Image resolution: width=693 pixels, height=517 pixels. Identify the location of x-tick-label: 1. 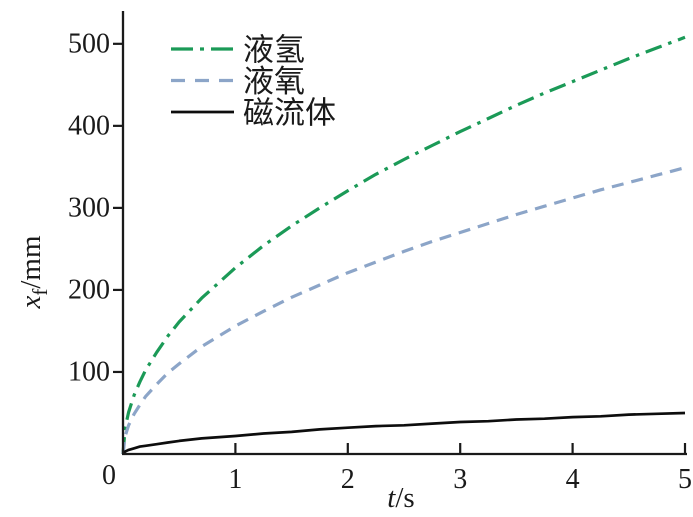
(235, 479).